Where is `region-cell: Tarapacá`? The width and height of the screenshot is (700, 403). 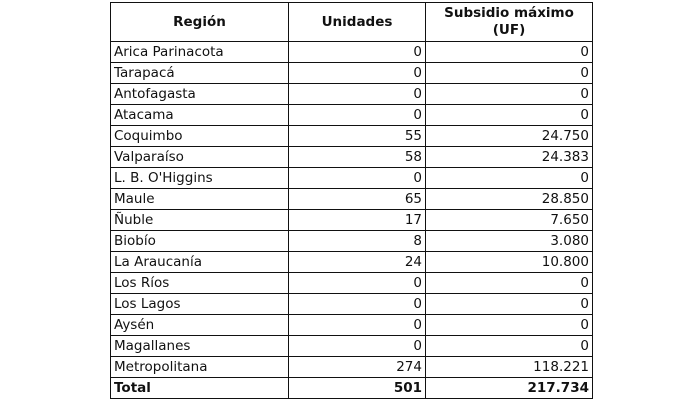 region-cell: Tarapacá is located at coordinates (199, 73).